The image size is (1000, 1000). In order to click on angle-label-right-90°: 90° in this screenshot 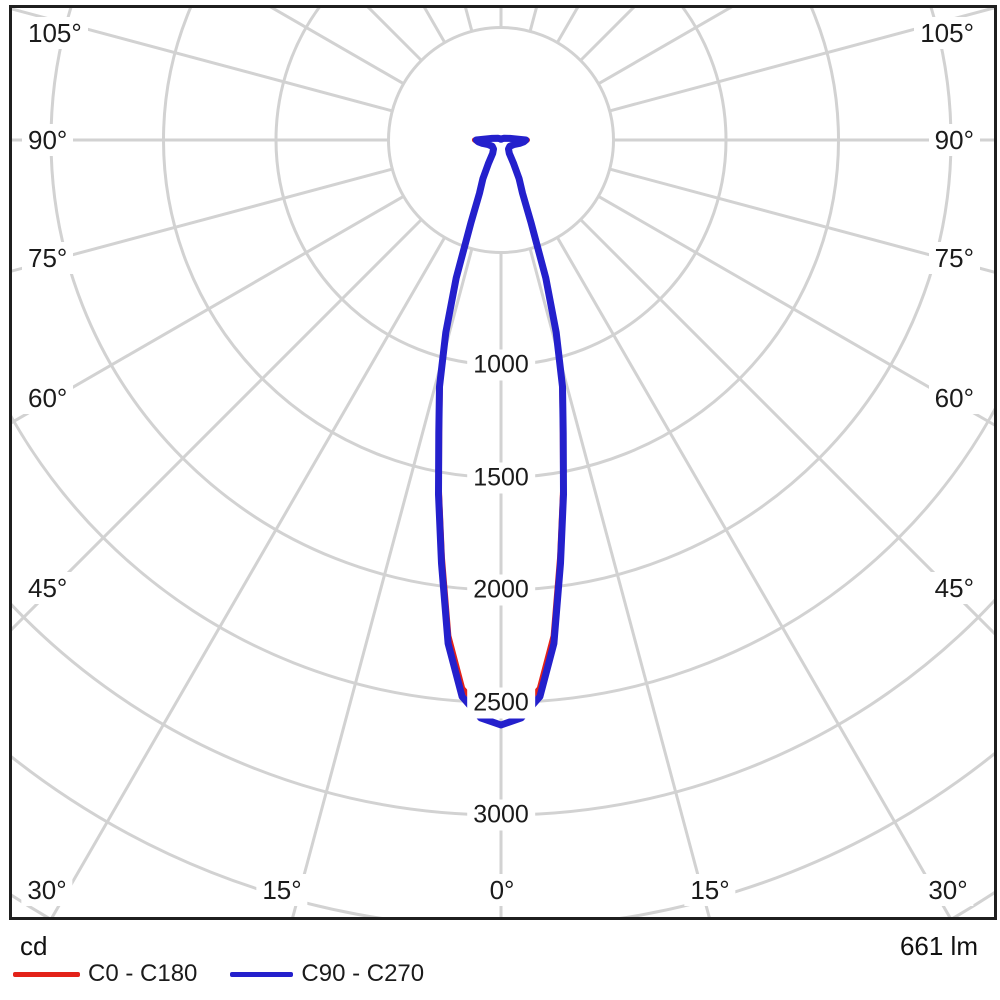, I will do `click(954, 140)`.